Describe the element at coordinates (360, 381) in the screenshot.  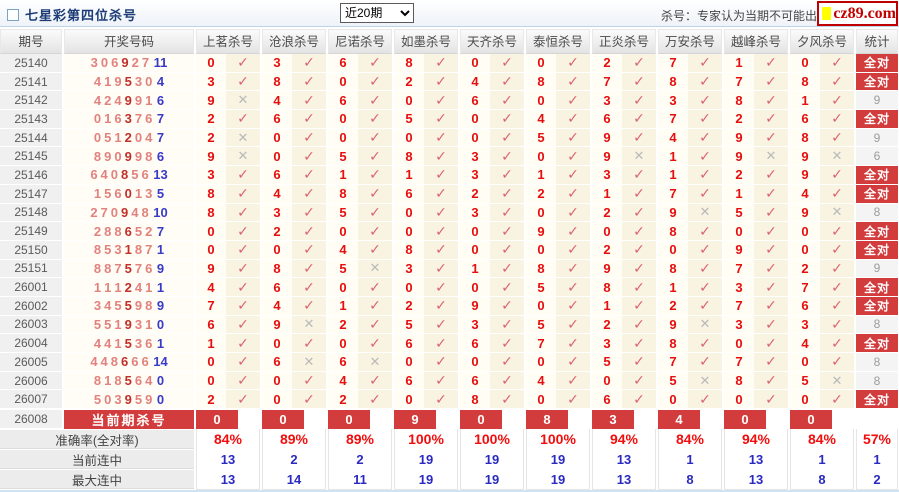
I see `kill-cell: 4 ✓` at that location.